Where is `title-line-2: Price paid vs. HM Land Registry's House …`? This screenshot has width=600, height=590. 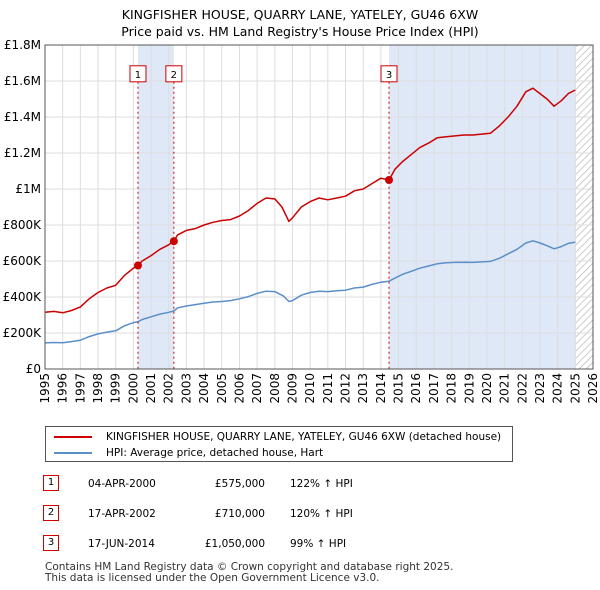 title-line-2: Price paid vs. HM Land Registry's House … is located at coordinates (300, 31).